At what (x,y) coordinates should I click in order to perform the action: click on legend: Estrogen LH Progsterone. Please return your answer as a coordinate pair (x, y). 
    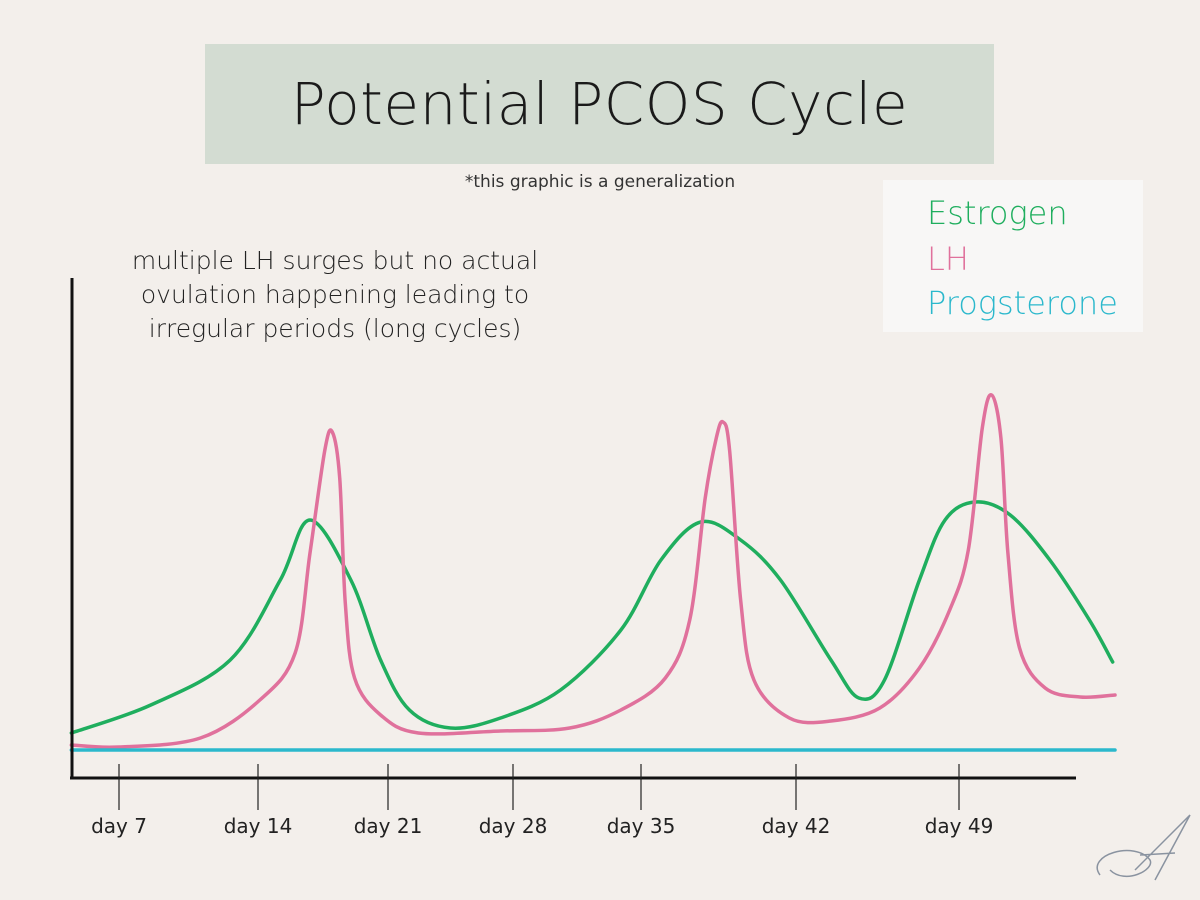
    Looking at the image, I should click on (1013, 256).